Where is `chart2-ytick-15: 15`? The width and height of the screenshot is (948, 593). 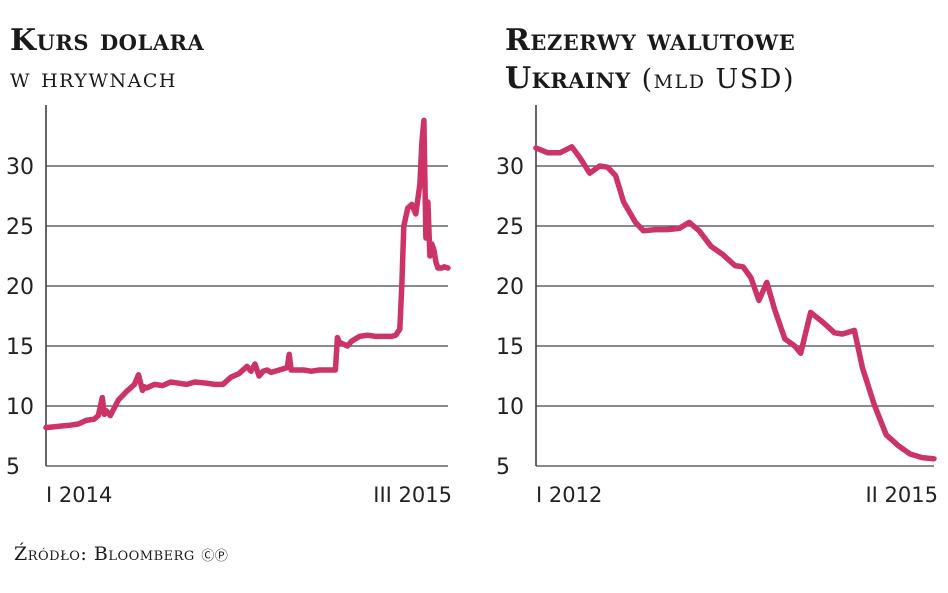
chart2-ytick-15: 15 is located at coordinates (510, 347).